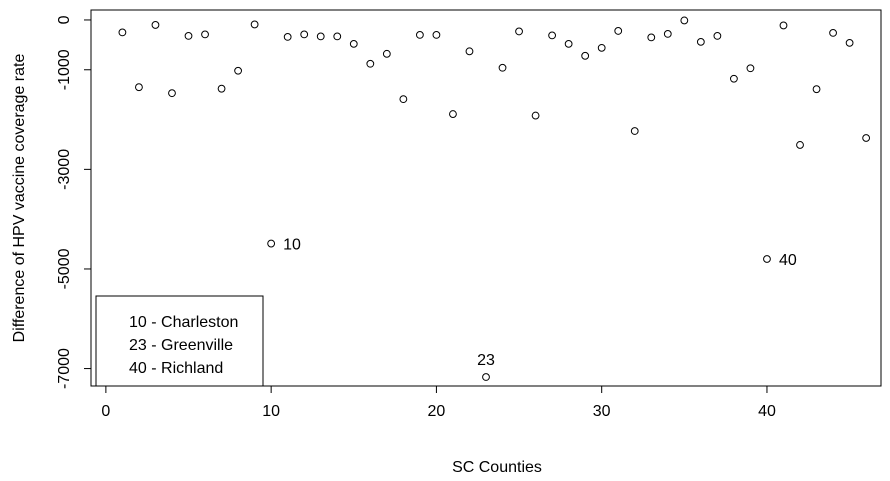 This screenshot has height=481, width=890. I want to click on y-tick-label: -1000, so click(64, 69).